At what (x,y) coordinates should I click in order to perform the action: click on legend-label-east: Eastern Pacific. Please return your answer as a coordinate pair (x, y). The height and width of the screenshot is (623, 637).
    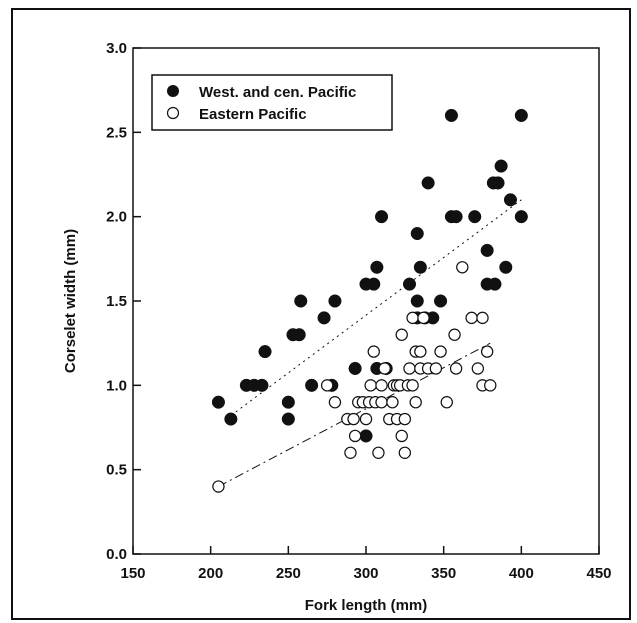
    Looking at the image, I should click on (253, 114).